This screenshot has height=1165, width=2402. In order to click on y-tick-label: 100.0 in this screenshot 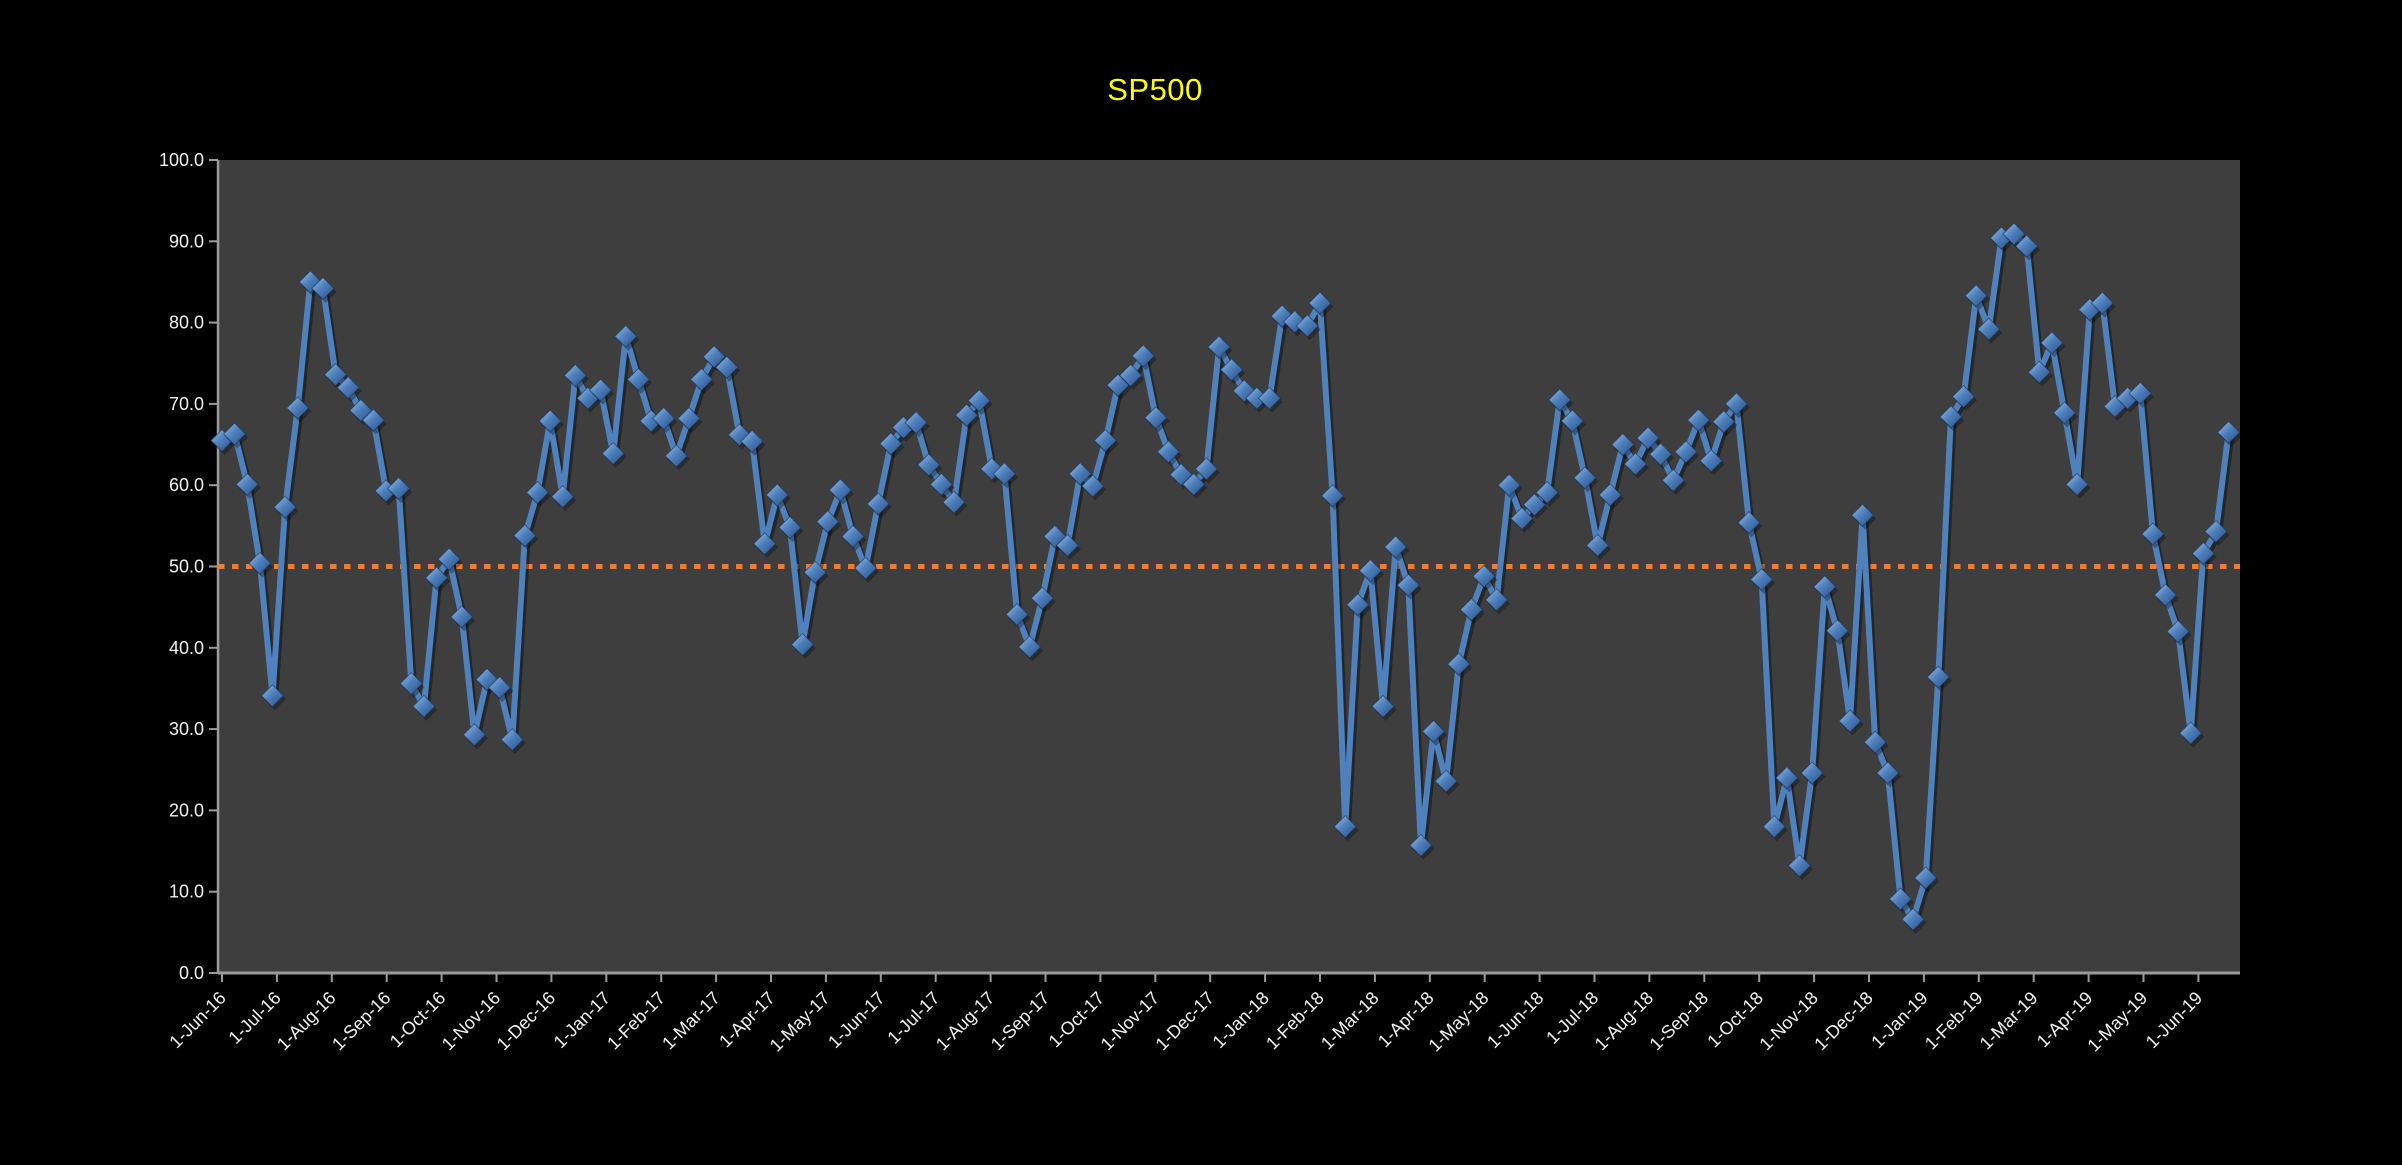, I will do `click(181, 160)`.